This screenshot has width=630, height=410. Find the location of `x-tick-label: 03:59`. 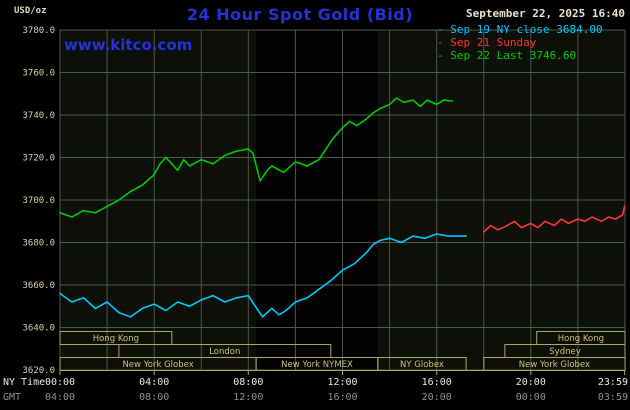

x-tick-label: 03:59 is located at coordinates (613, 397).